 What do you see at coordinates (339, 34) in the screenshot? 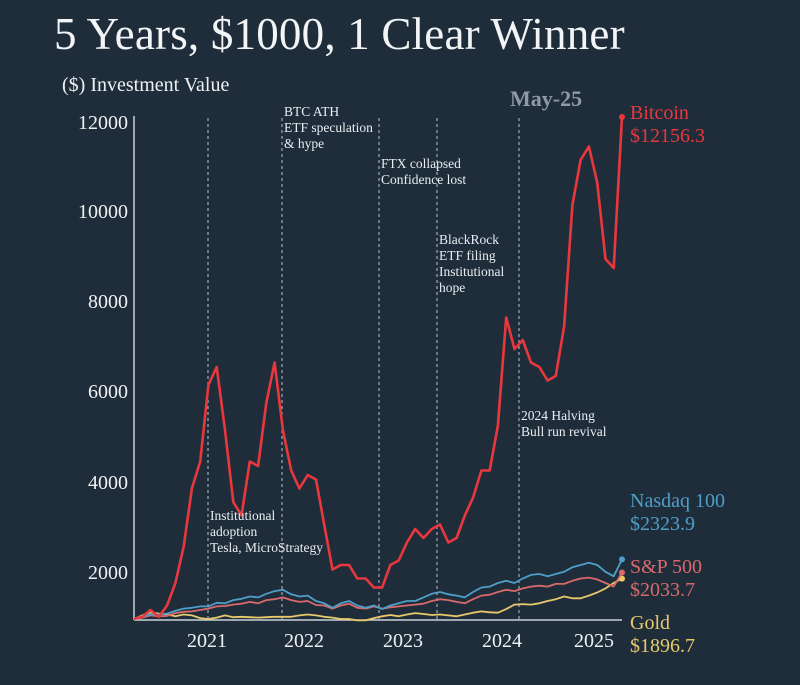
I see `chart-title: 5 Years, $1000, 1 Clear Winner` at bounding box center [339, 34].